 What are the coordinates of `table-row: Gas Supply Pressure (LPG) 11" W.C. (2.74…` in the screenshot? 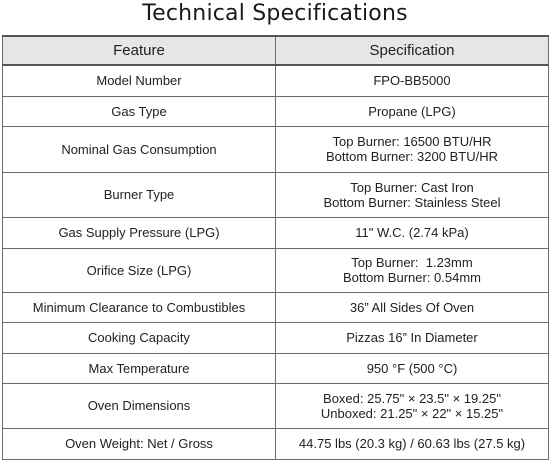 It's located at (275, 232).